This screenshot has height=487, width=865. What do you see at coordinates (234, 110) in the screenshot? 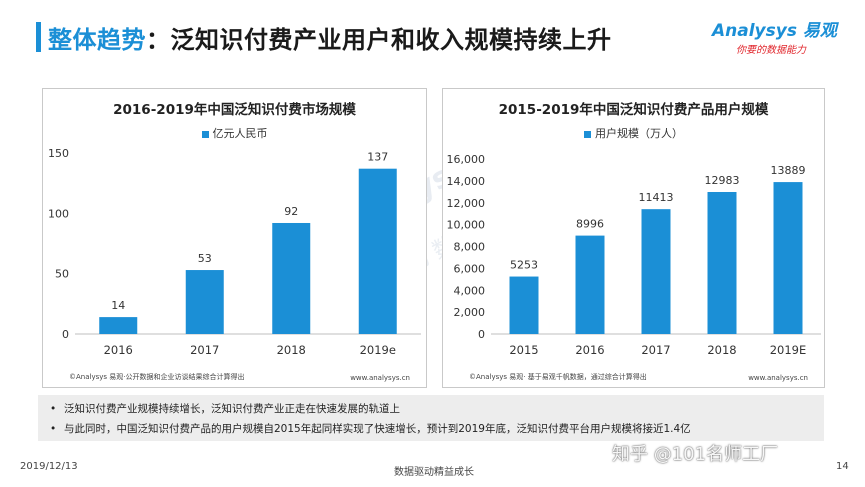
I see `chart-title: 2016-2019年中国泛知识付费市场规模` at bounding box center [234, 110].